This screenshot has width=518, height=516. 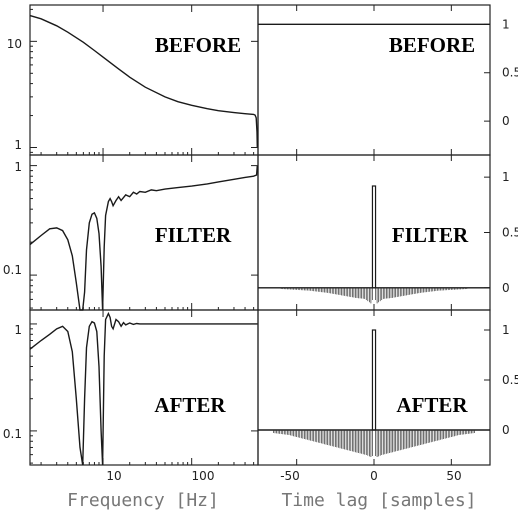 I want to click on after-autocorr-peak-bar, so click(x=374, y=380).